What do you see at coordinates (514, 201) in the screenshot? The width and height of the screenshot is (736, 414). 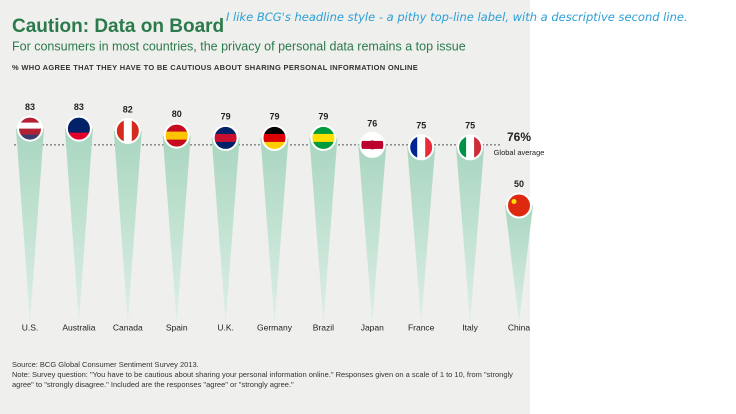 I see `flag-star` at bounding box center [514, 201].